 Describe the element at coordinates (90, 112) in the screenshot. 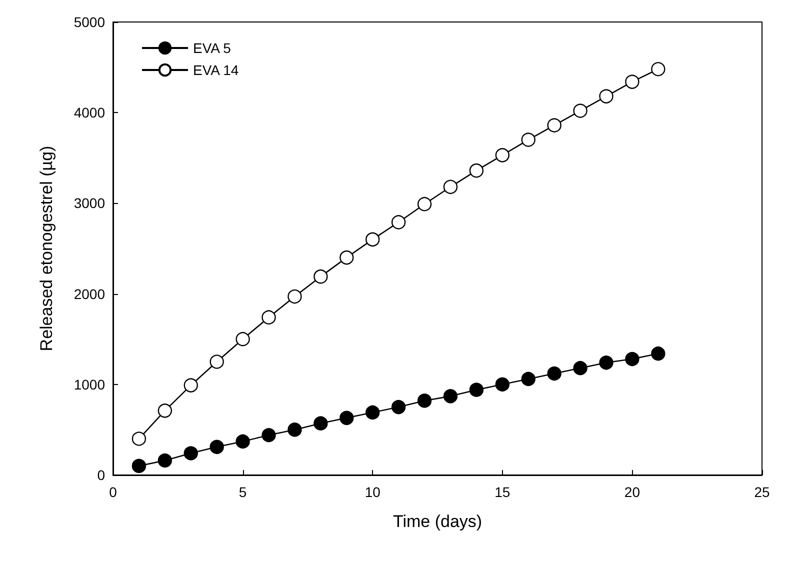

I see `y-tick-label: 4000` at that location.